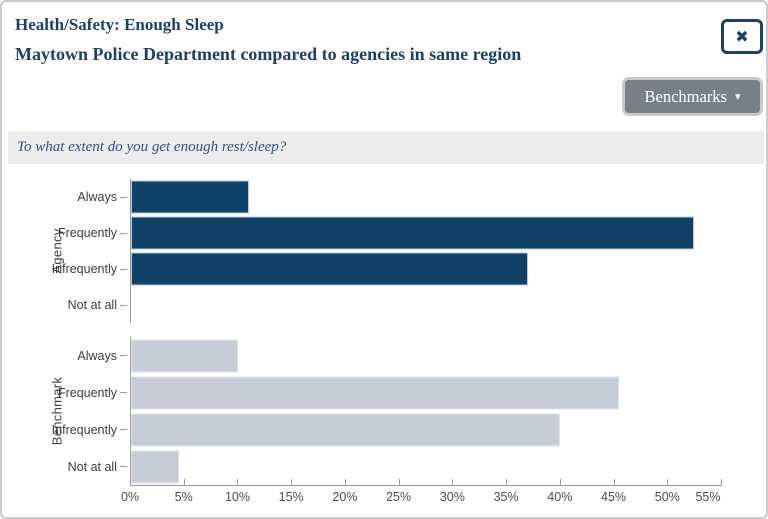  Describe the element at coordinates (399, 497) in the screenshot. I see `x-axis-tick-label: 25%` at that location.